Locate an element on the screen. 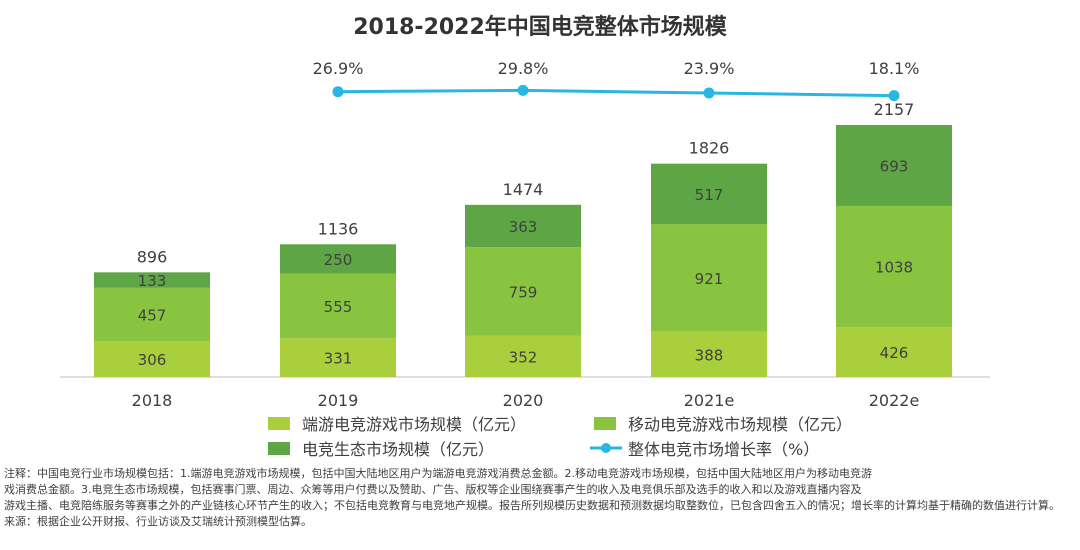 This screenshot has height=550, width=1080. legend-mobile-esports-swatch is located at coordinates (605, 423).